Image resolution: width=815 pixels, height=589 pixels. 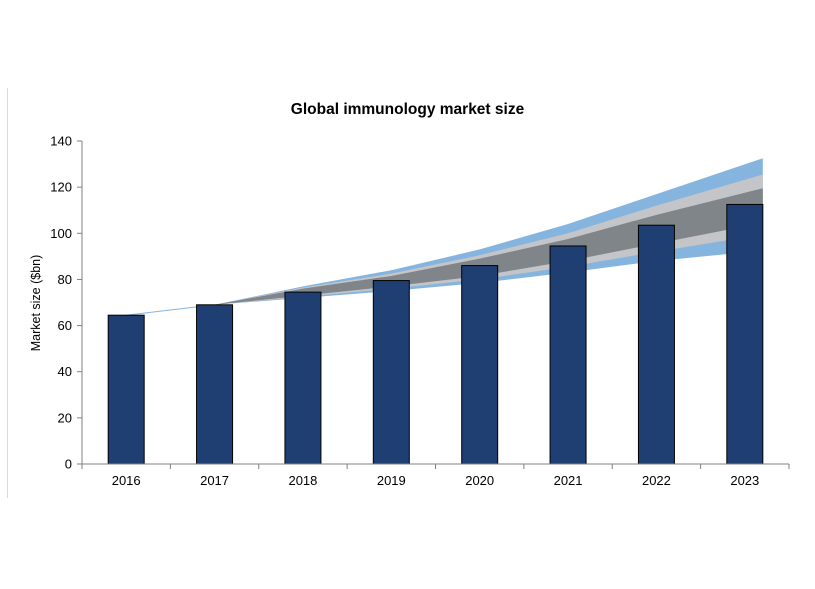 What do you see at coordinates (65, 279) in the screenshot?
I see `y-tick-label: 80` at bounding box center [65, 279].